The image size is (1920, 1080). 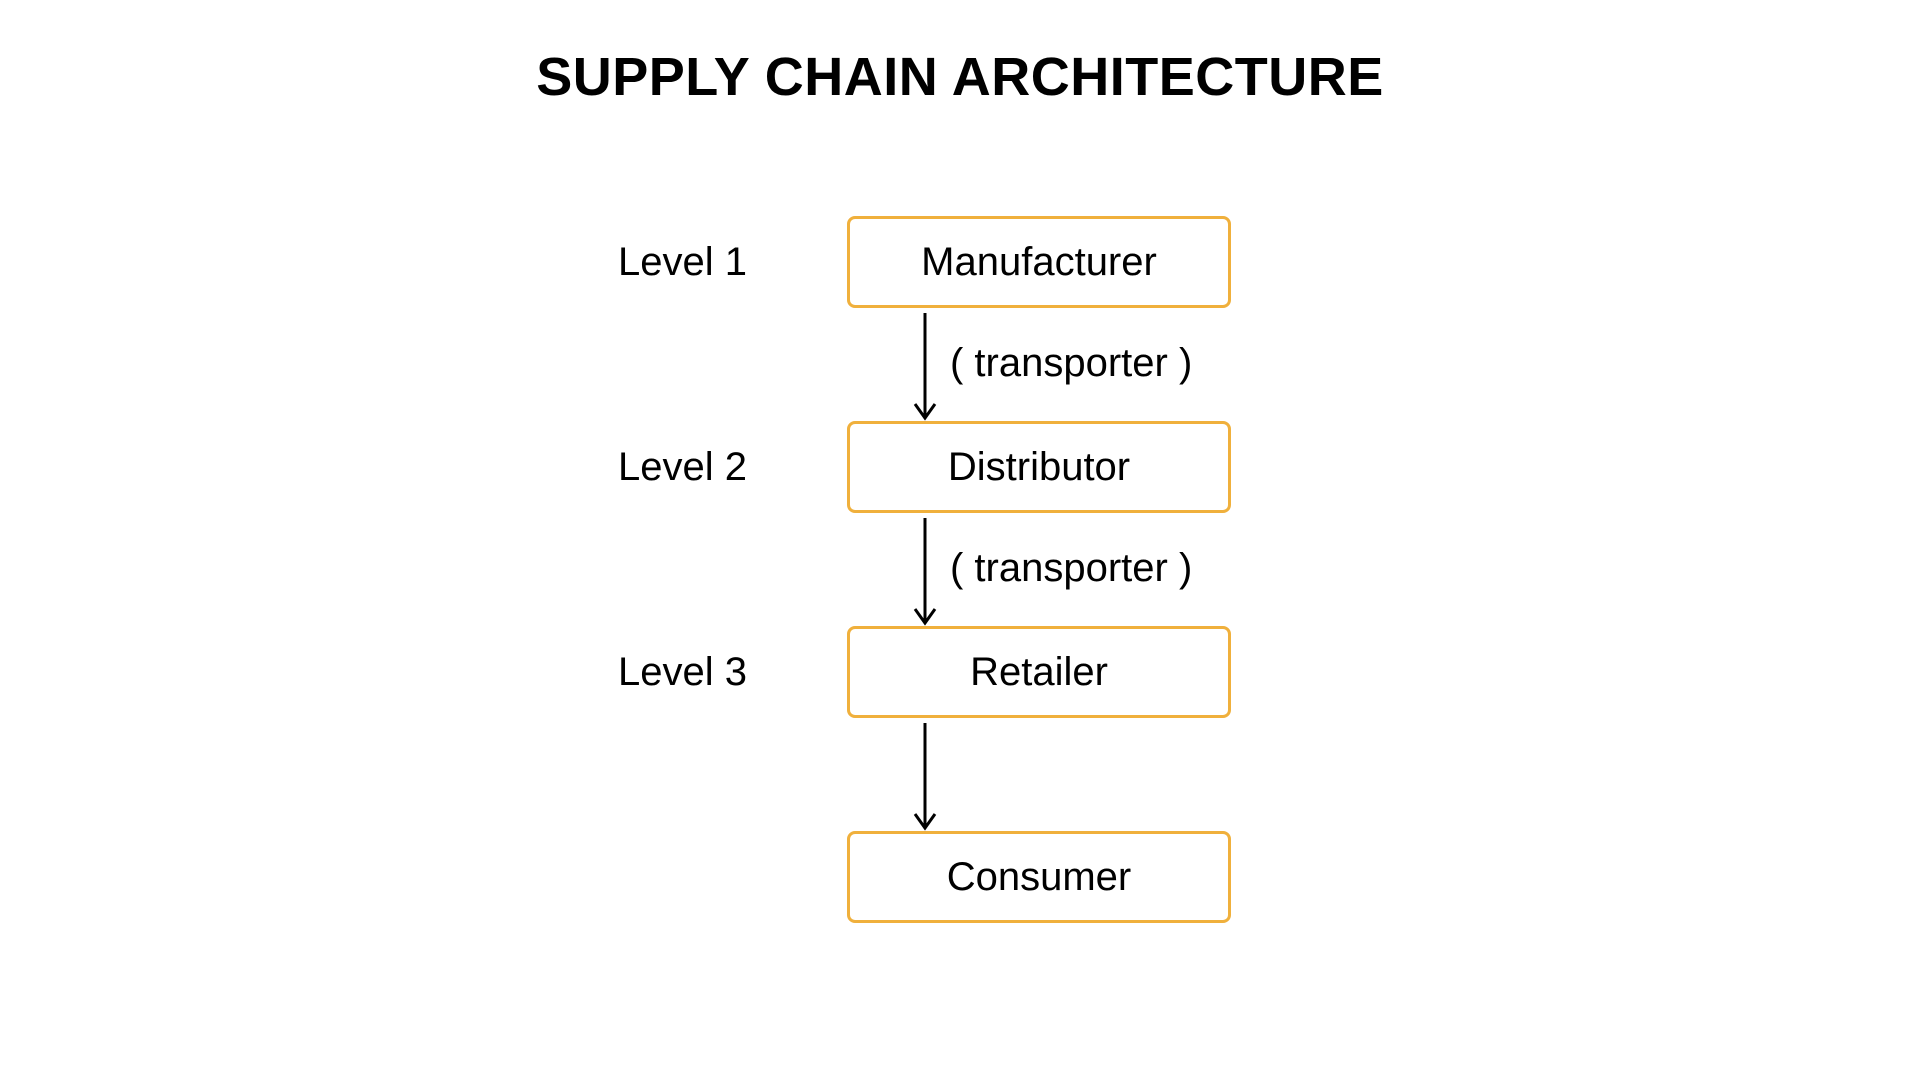 What do you see at coordinates (1039, 262) in the screenshot?
I see `node-manufacturer: Manufacturer` at bounding box center [1039, 262].